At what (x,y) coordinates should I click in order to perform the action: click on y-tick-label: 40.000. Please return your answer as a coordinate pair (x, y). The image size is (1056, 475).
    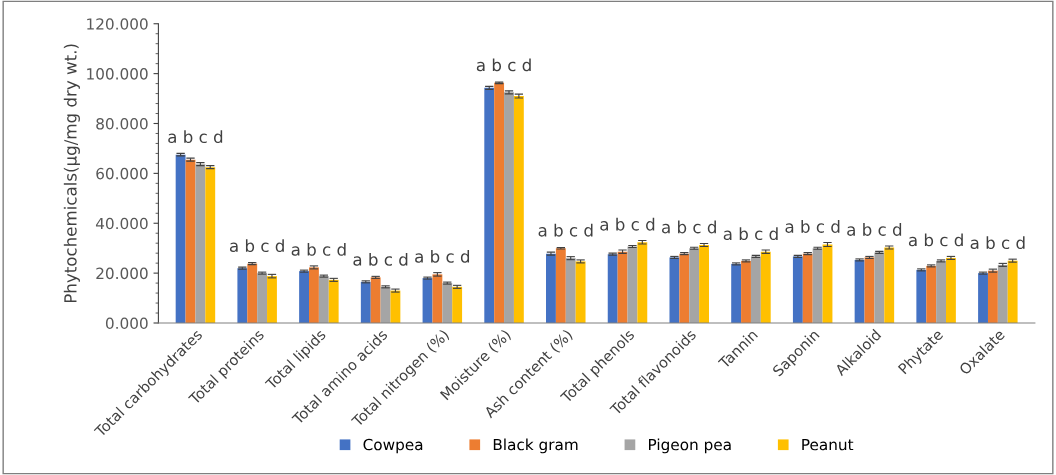
    Looking at the image, I should click on (121, 223).